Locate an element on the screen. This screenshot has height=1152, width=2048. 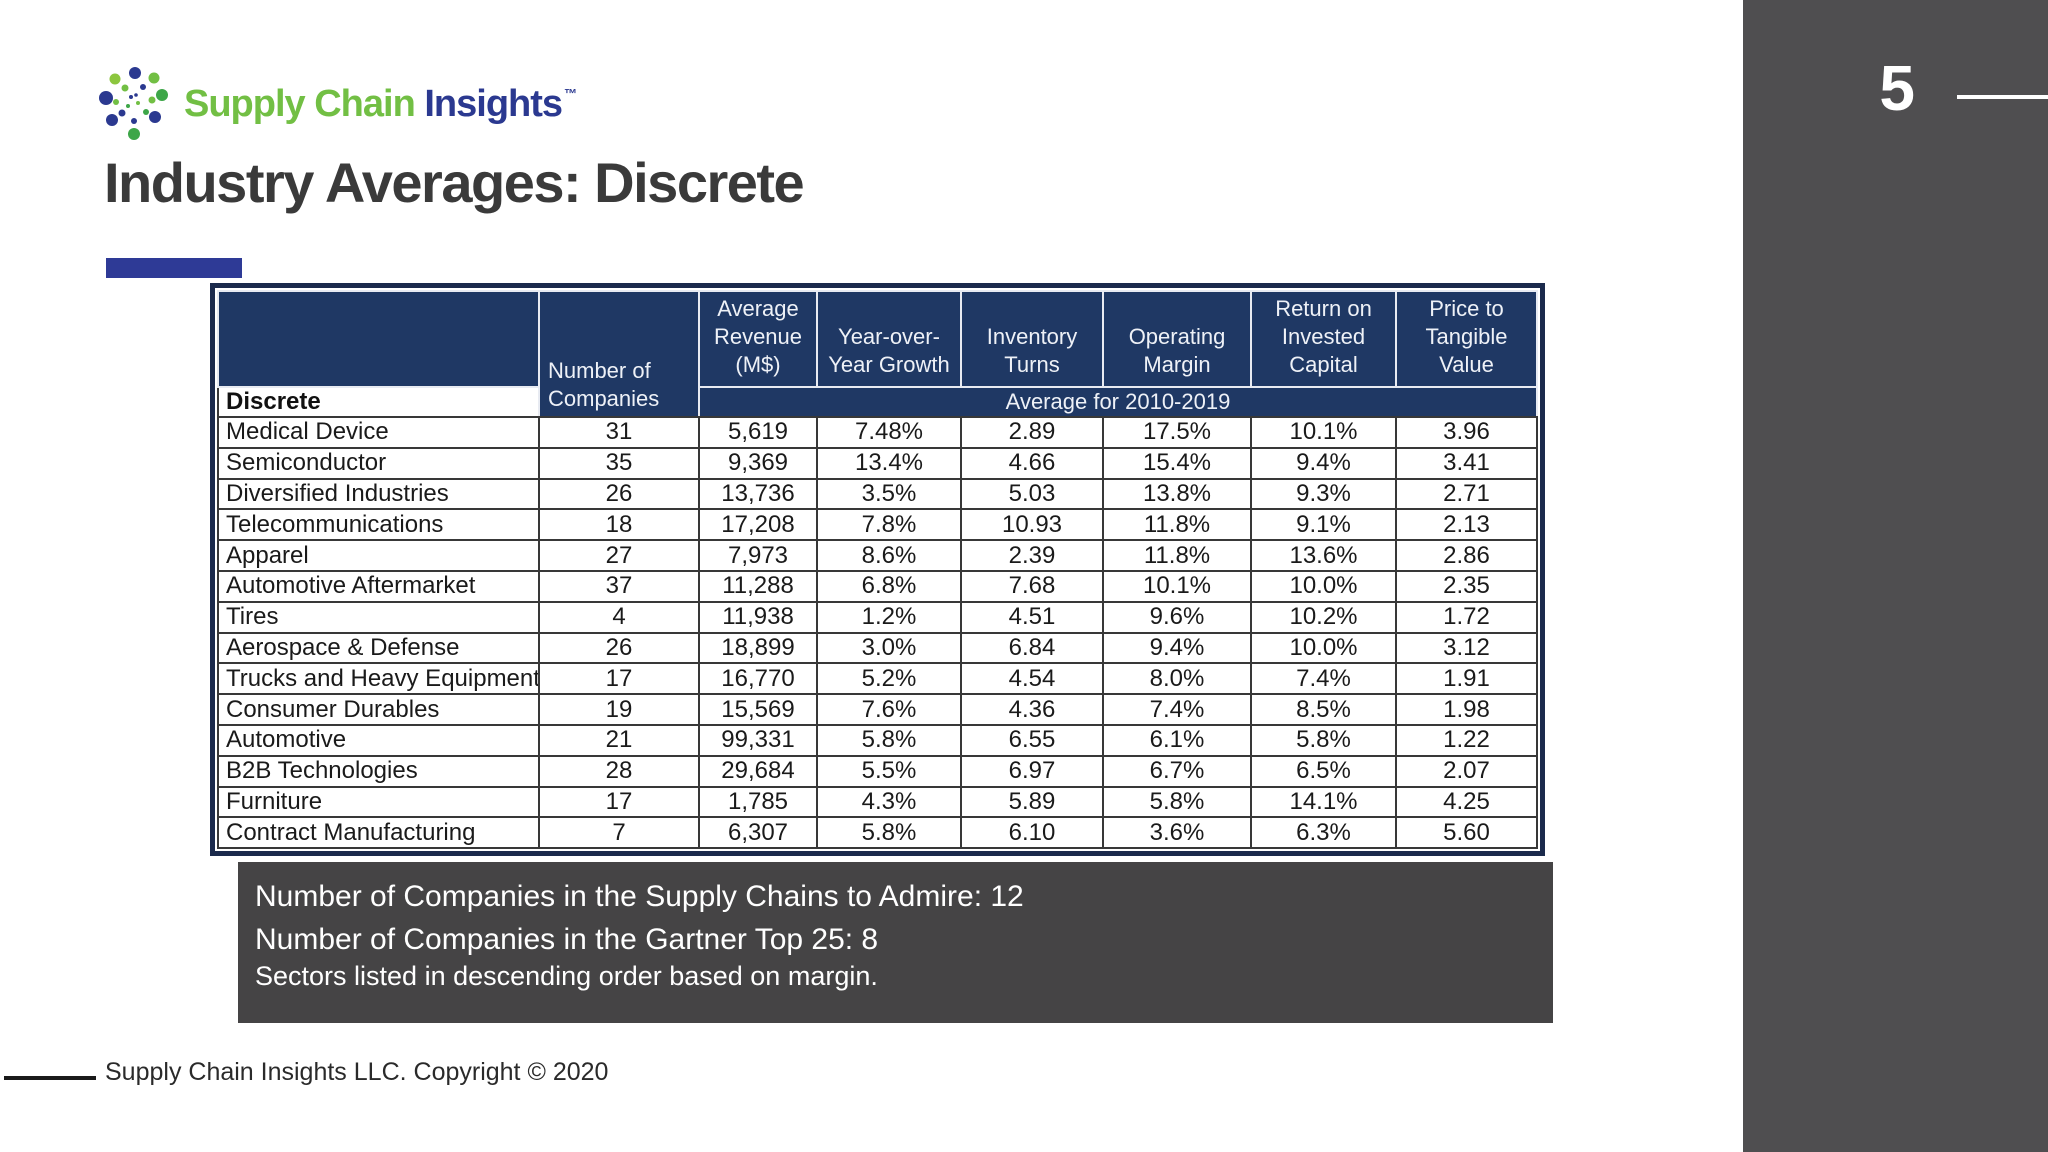
cell-avg-revenue: 17,208 is located at coordinates (758, 525).